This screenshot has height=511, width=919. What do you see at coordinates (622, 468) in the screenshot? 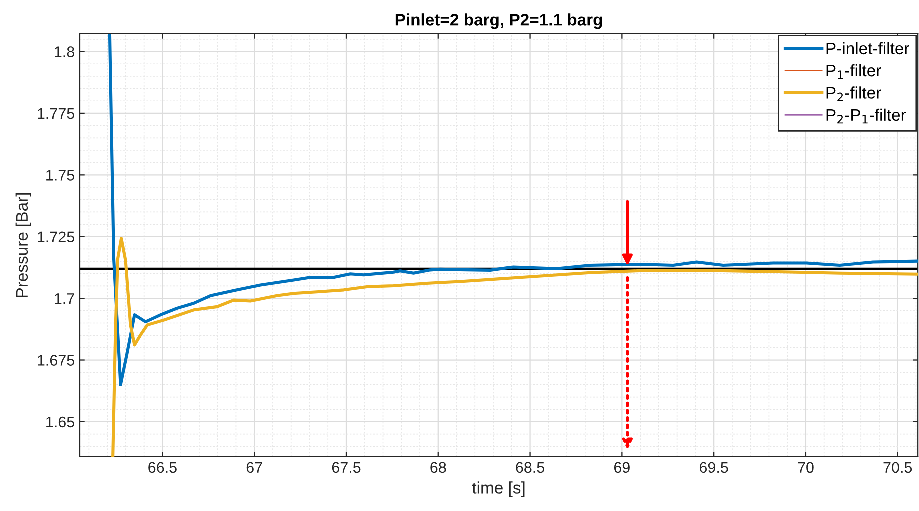
I see `x-tick-label: 69` at bounding box center [622, 468].